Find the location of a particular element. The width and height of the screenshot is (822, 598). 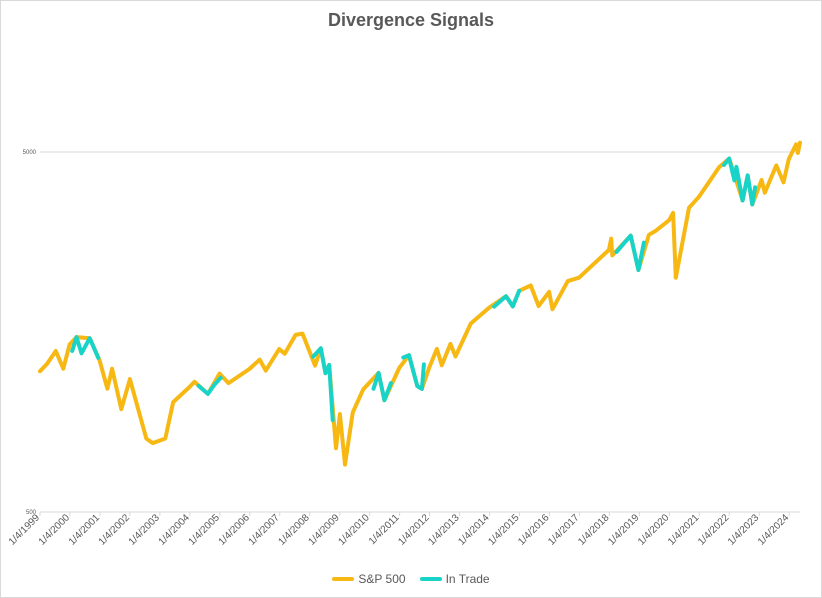

x-tick-label: 1/4/2007 is located at coordinates (265, 530).